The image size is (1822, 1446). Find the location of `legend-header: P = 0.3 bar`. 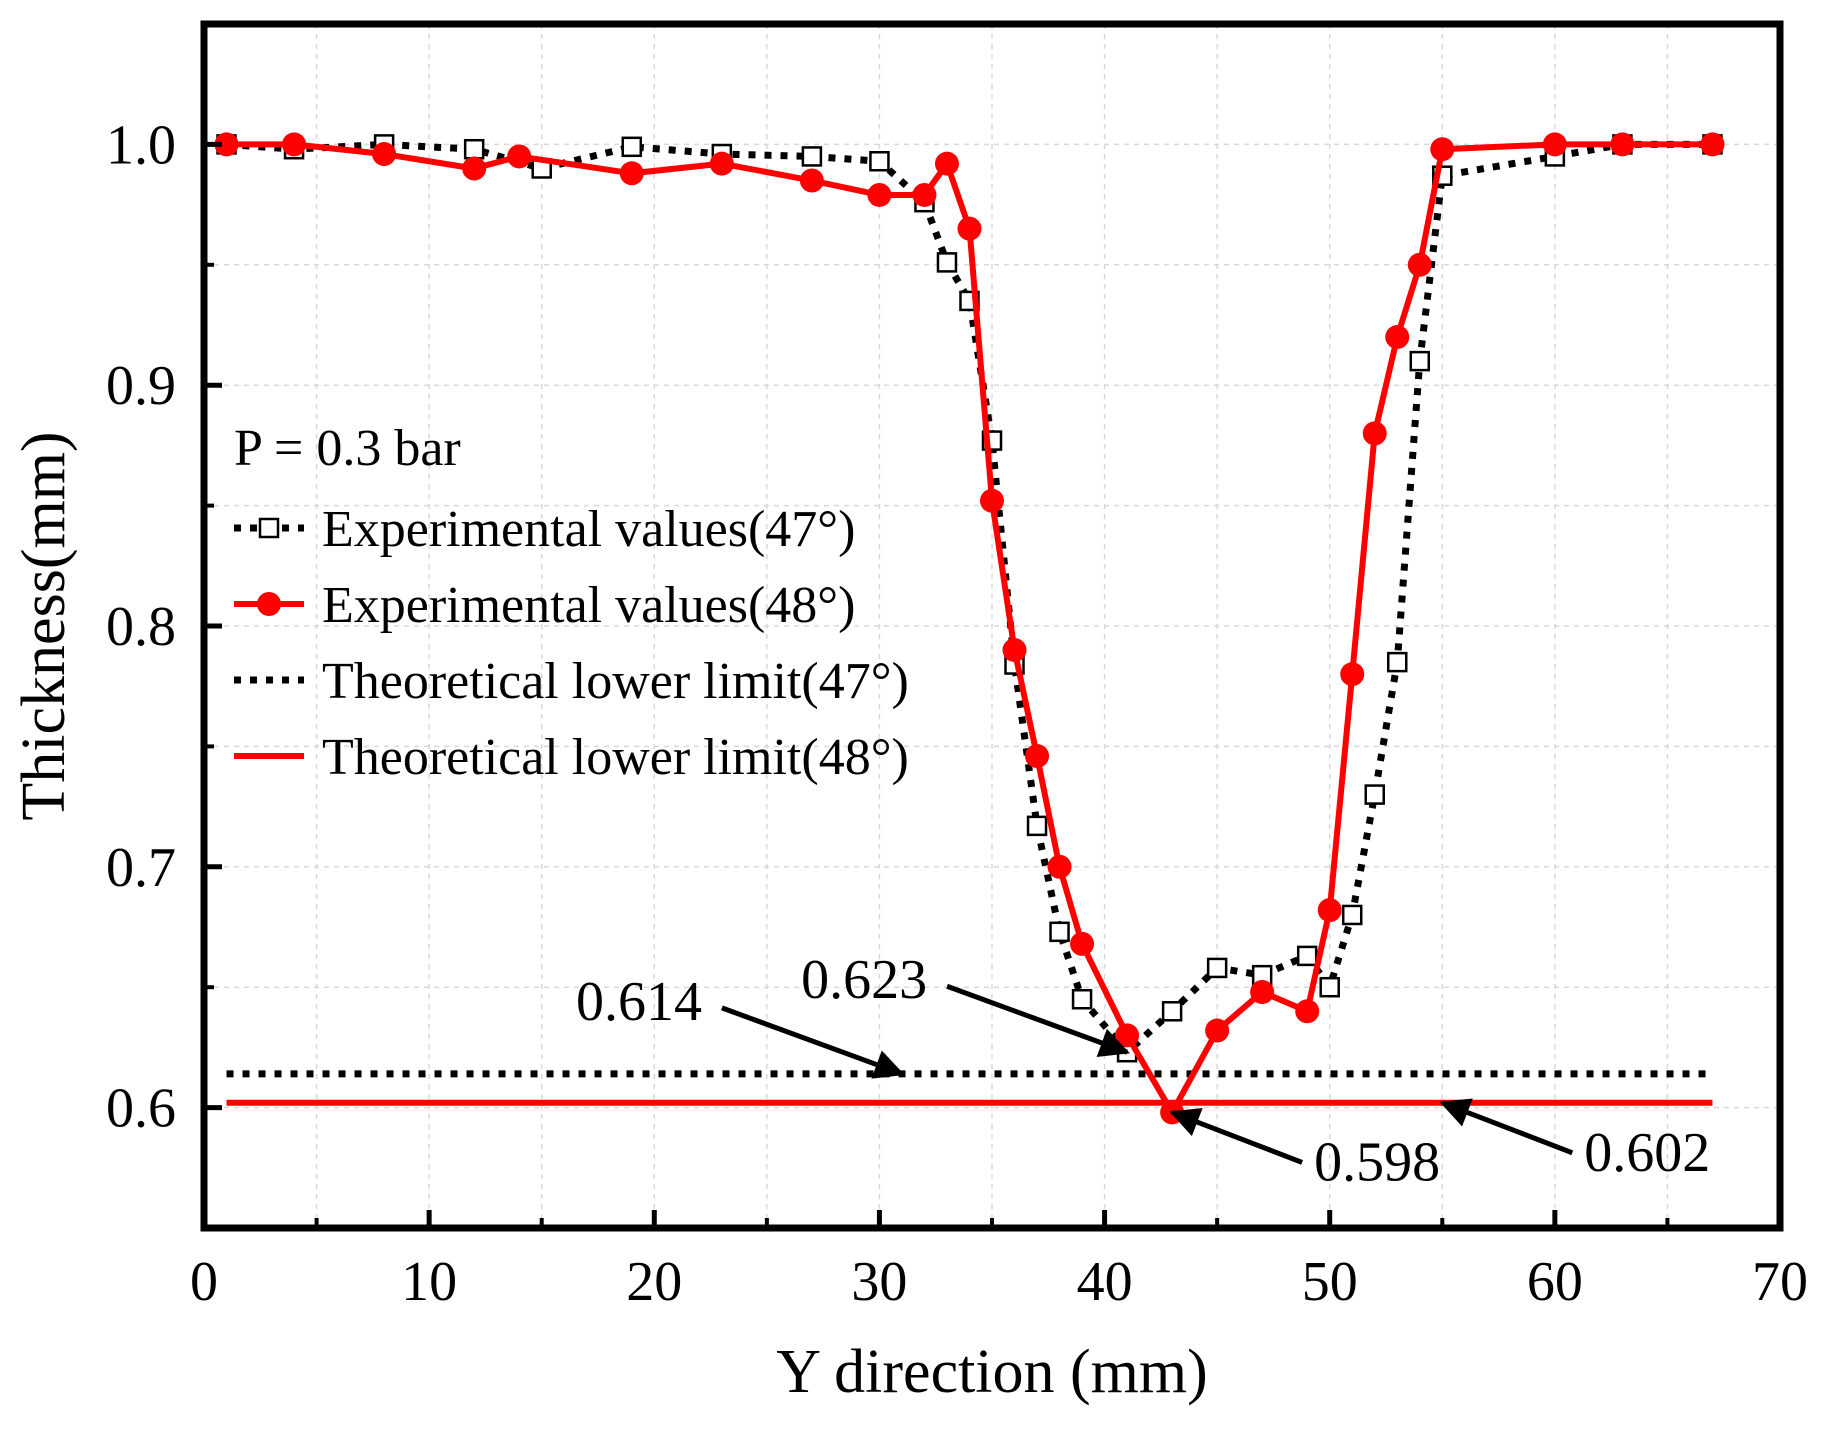

legend-header: P = 0.3 bar is located at coordinates (347, 448).